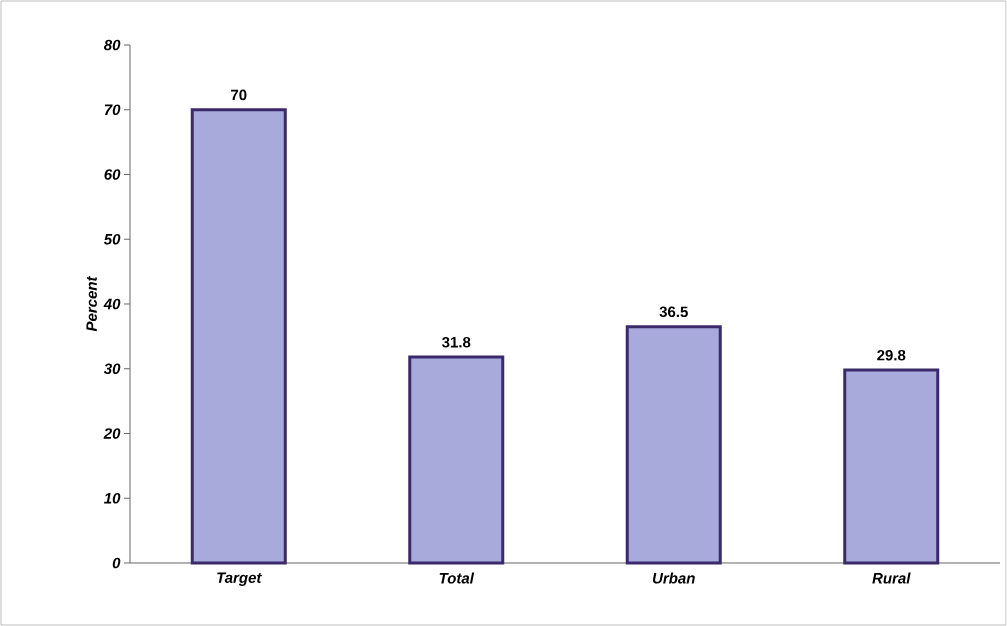  I want to click on data-label: 31.8, so click(456, 342).